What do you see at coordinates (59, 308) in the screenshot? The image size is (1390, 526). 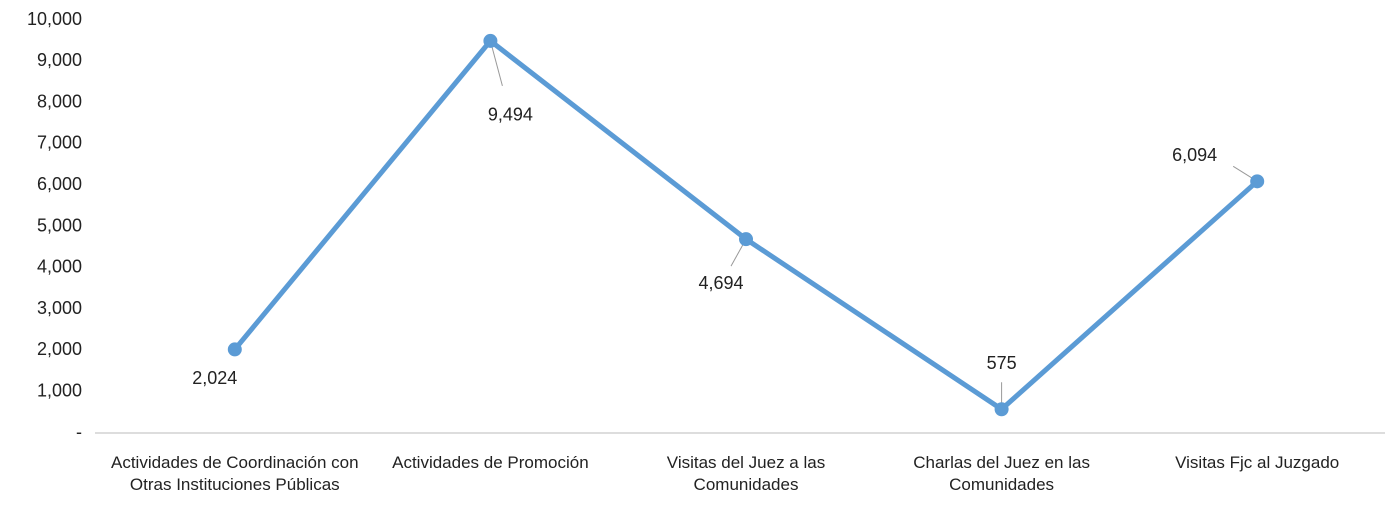 I see `y-tick-label: 3,000` at bounding box center [59, 308].